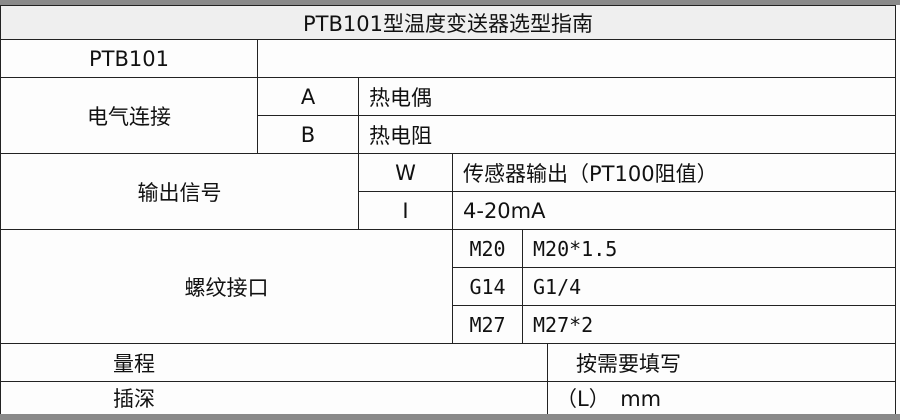 The width and height of the screenshot is (900, 420). I want to click on option-code: B, so click(308, 134).